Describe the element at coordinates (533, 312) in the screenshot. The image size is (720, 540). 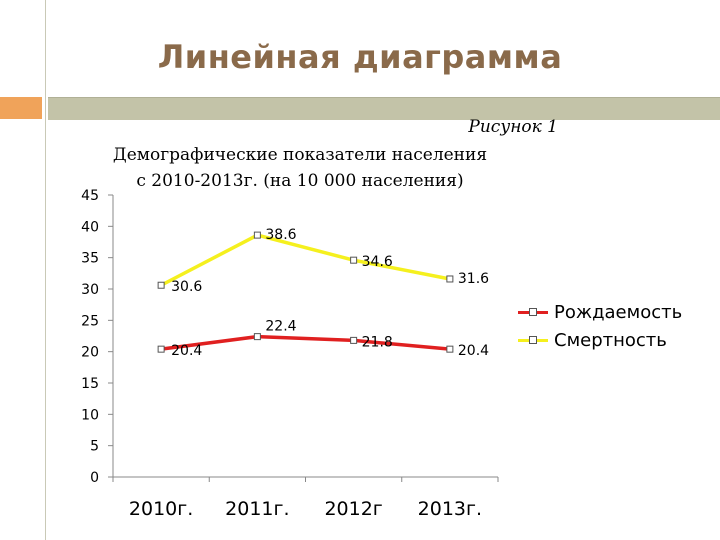
I see `legend-swatch-births` at that location.